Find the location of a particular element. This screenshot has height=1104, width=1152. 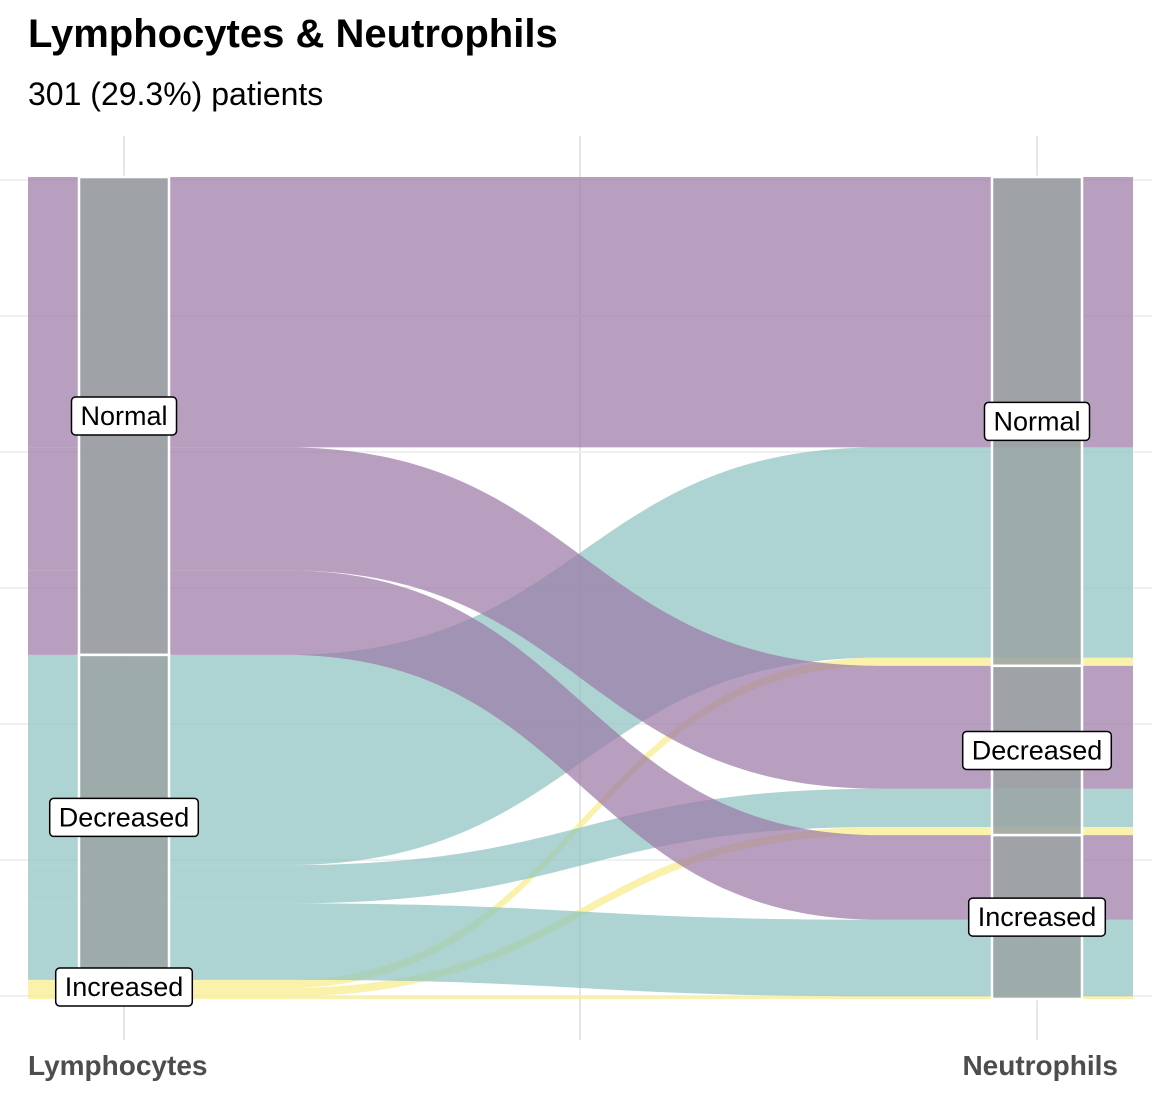

right-label-increased: Increased is located at coordinates (1037, 917).